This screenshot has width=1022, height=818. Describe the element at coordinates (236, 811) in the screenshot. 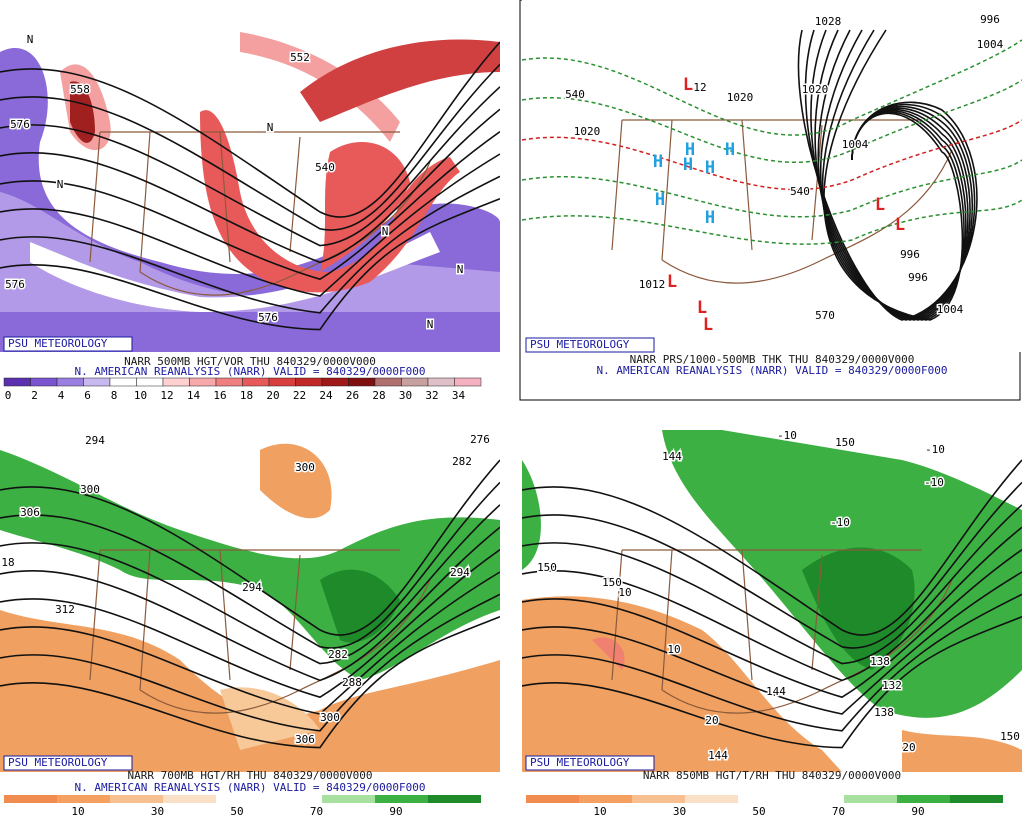

I see `colorbar-label: 50` at that location.